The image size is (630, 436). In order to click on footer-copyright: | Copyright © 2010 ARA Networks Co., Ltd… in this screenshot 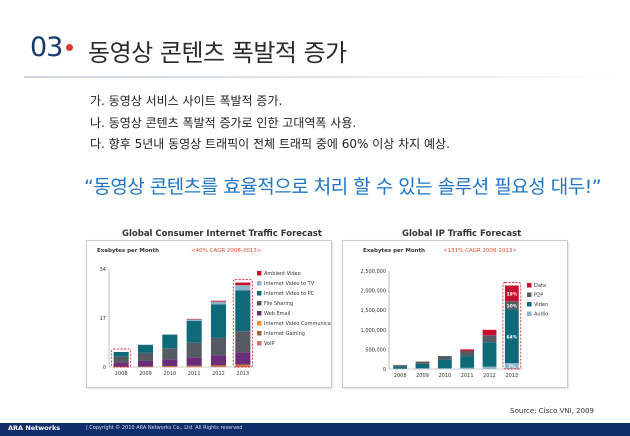, I will do `click(164, 428)`.